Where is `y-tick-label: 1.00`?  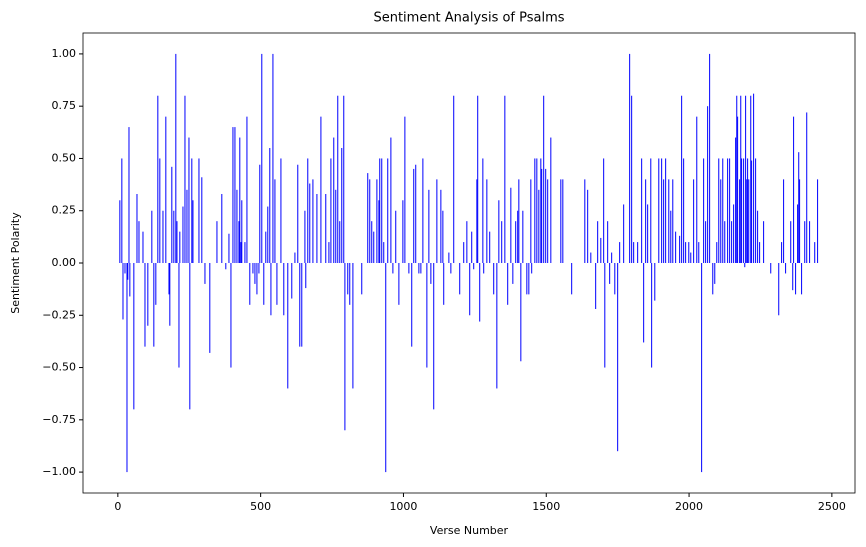
y-tick-label: 1.00 is located at coordinates (64, 53).